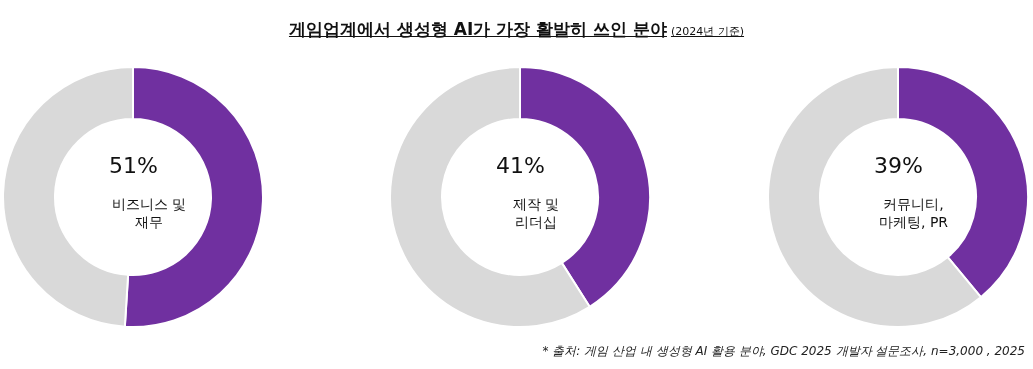 This screenshot has width=1033, height=369. What do you see at coordinates (914, 213) in the screenshot?
I see `slice-label: 커뮤니티, 마케팅, PR` at bounding box center [914, 213].